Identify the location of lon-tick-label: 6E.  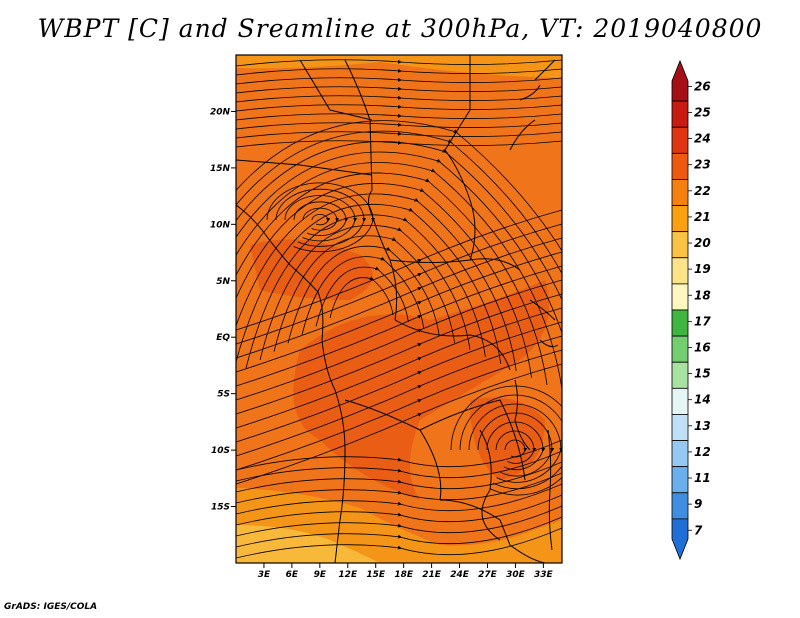
(292, 575).